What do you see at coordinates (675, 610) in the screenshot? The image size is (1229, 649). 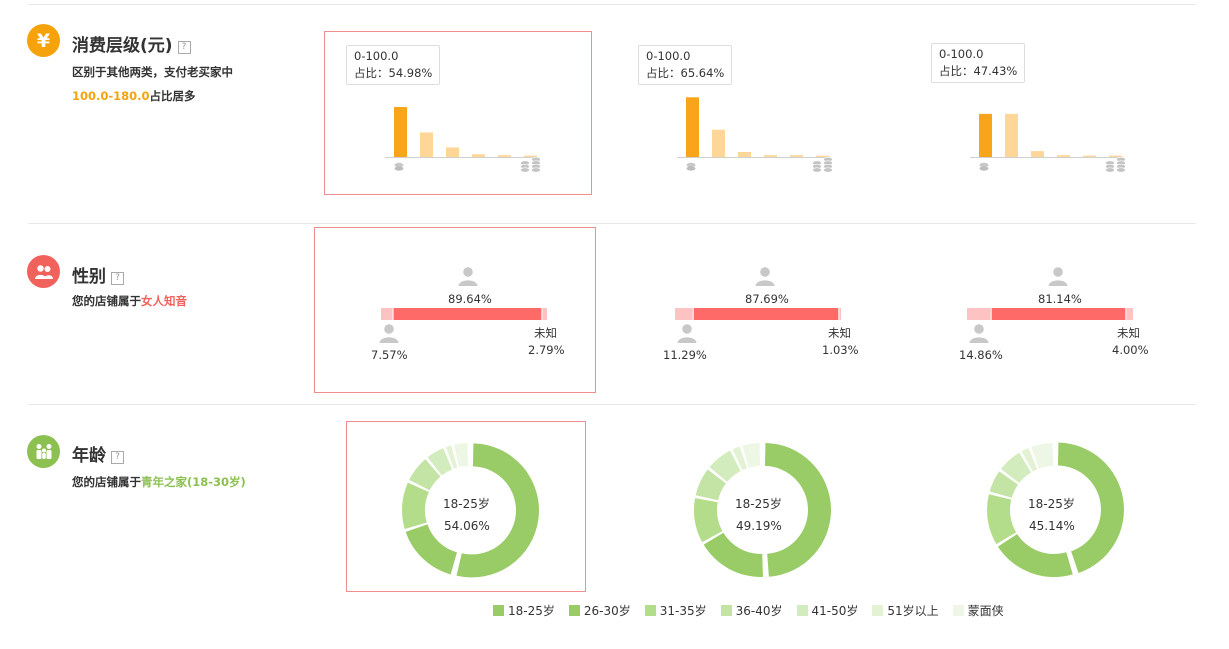 I see `legend-item: 31-35岁` at bounding box center [675, 610].